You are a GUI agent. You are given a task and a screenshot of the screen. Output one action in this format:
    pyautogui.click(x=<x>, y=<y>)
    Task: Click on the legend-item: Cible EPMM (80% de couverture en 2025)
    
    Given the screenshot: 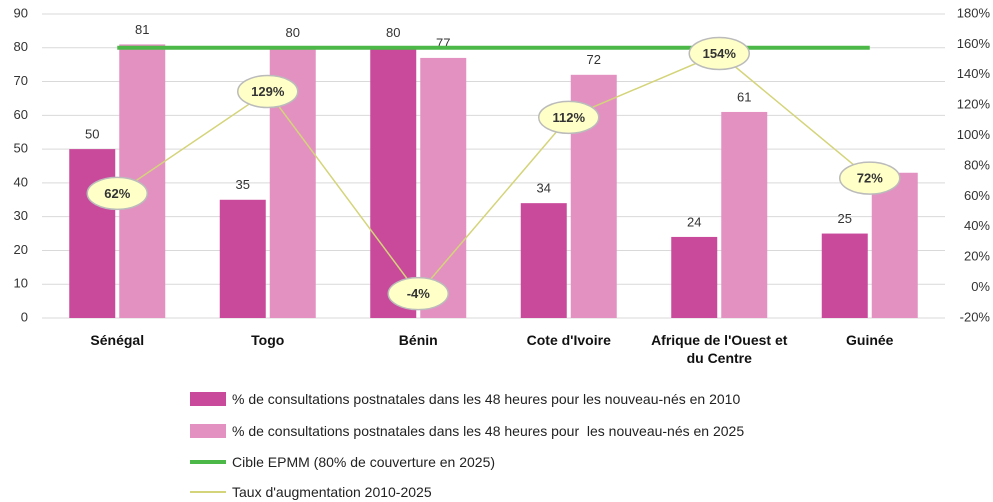 What is the action you would take?
    pyautogui.click(x=342, y=462)
    